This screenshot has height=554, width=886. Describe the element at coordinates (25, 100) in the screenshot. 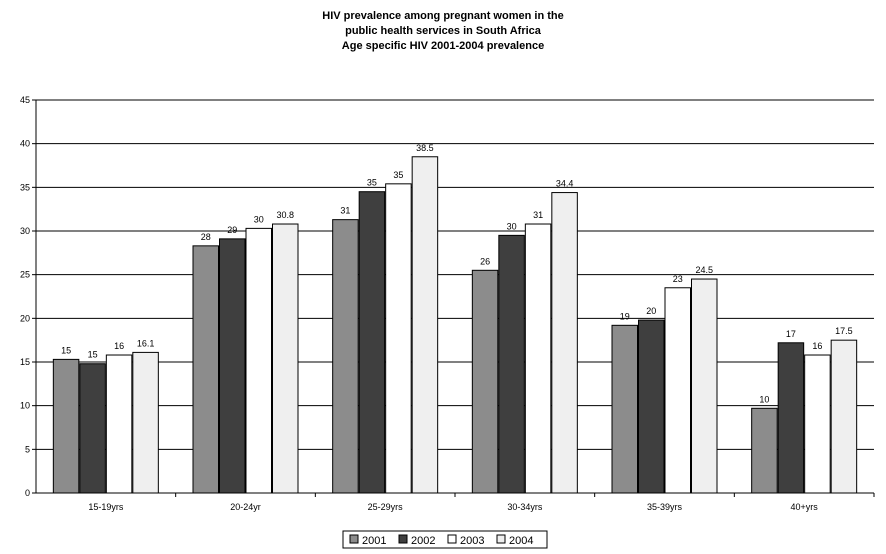

I see `y-tick-label: 45` at that location.